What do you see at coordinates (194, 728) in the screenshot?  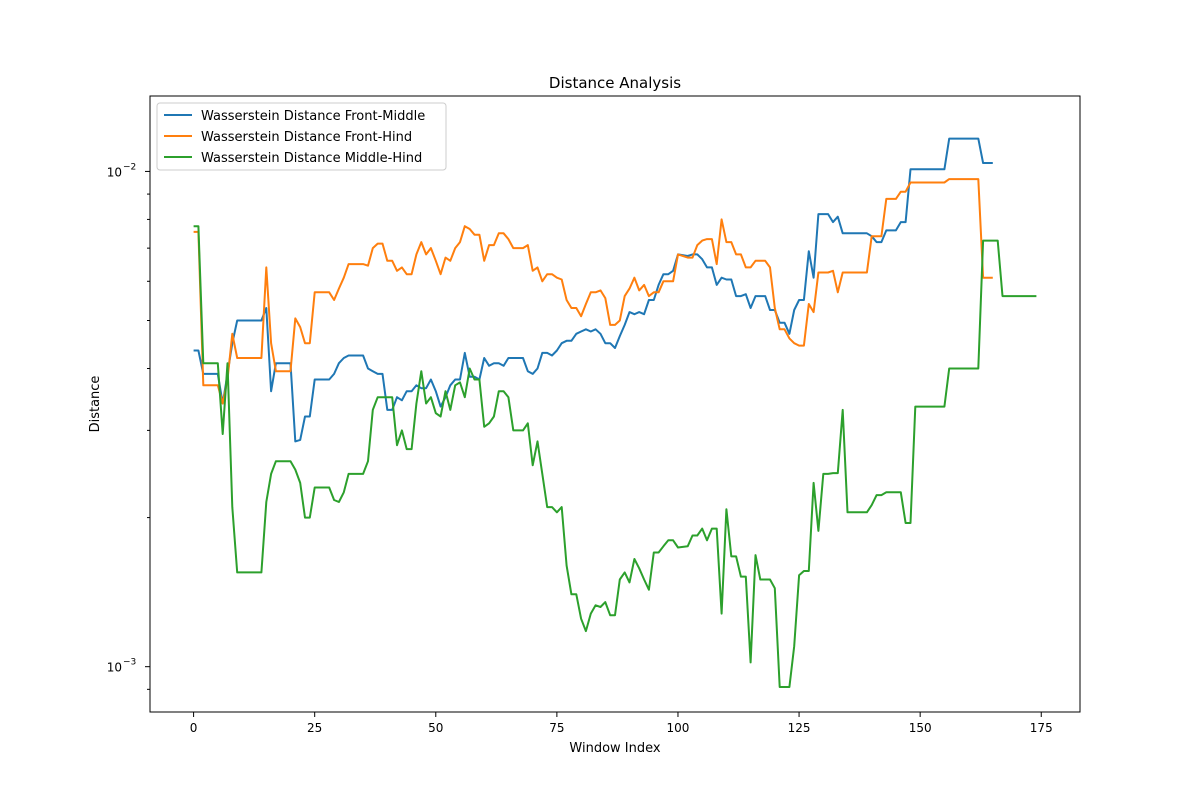 I see `x-tick-label: 0` at bounding box center [194, 728].